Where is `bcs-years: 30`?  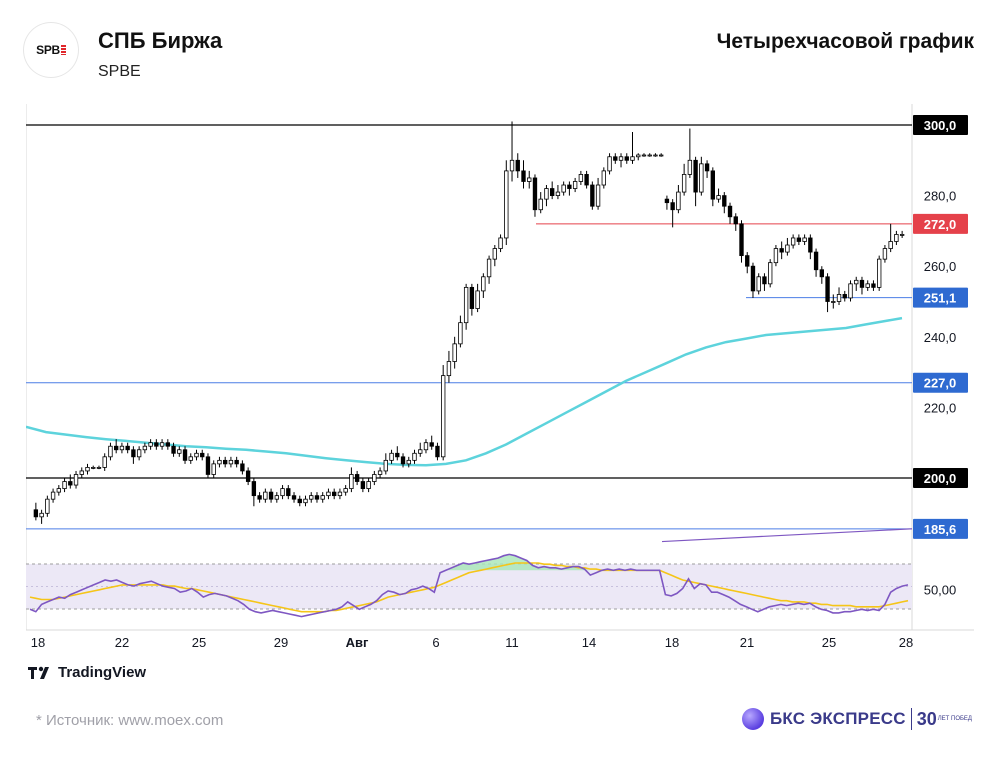
bcs-years: 30 is located at coordinates (926, 718).